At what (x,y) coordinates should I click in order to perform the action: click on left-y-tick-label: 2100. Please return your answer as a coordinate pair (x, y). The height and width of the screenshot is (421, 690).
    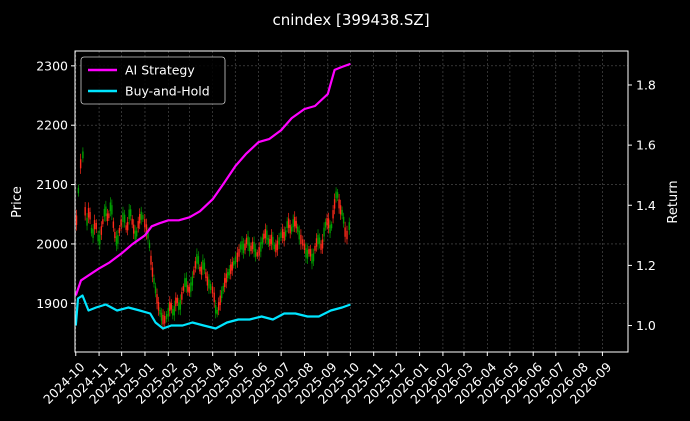
    Looking at the image, I should click on (52, 184).